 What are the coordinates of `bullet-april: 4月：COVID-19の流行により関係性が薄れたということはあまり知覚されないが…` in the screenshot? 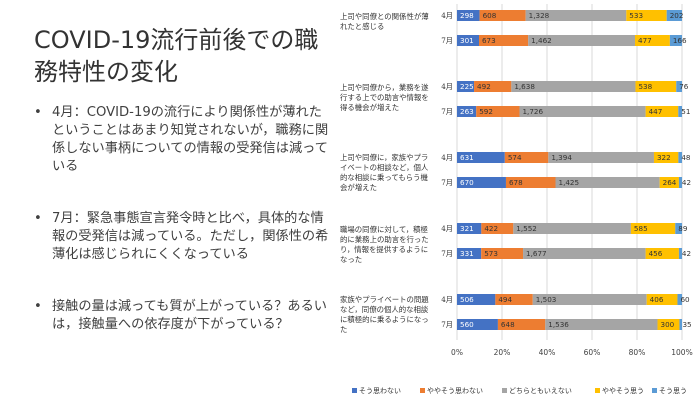 It's located at (184, 140).